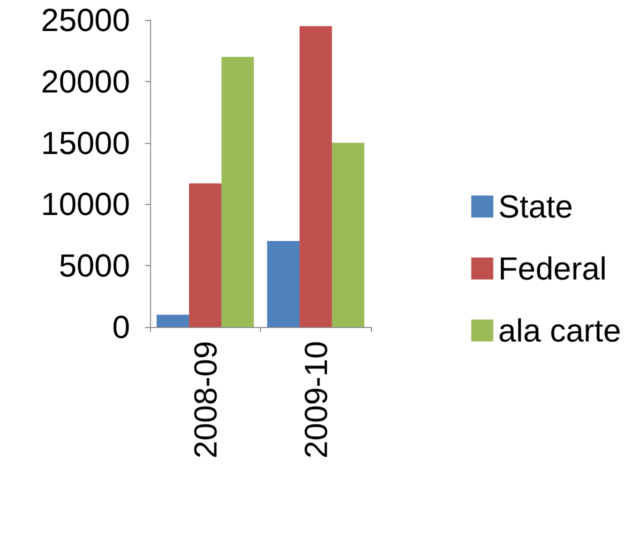 The height and width of the screenshot is (537, 631). I want to click on y-tick-label: 0, so click(121, 327).